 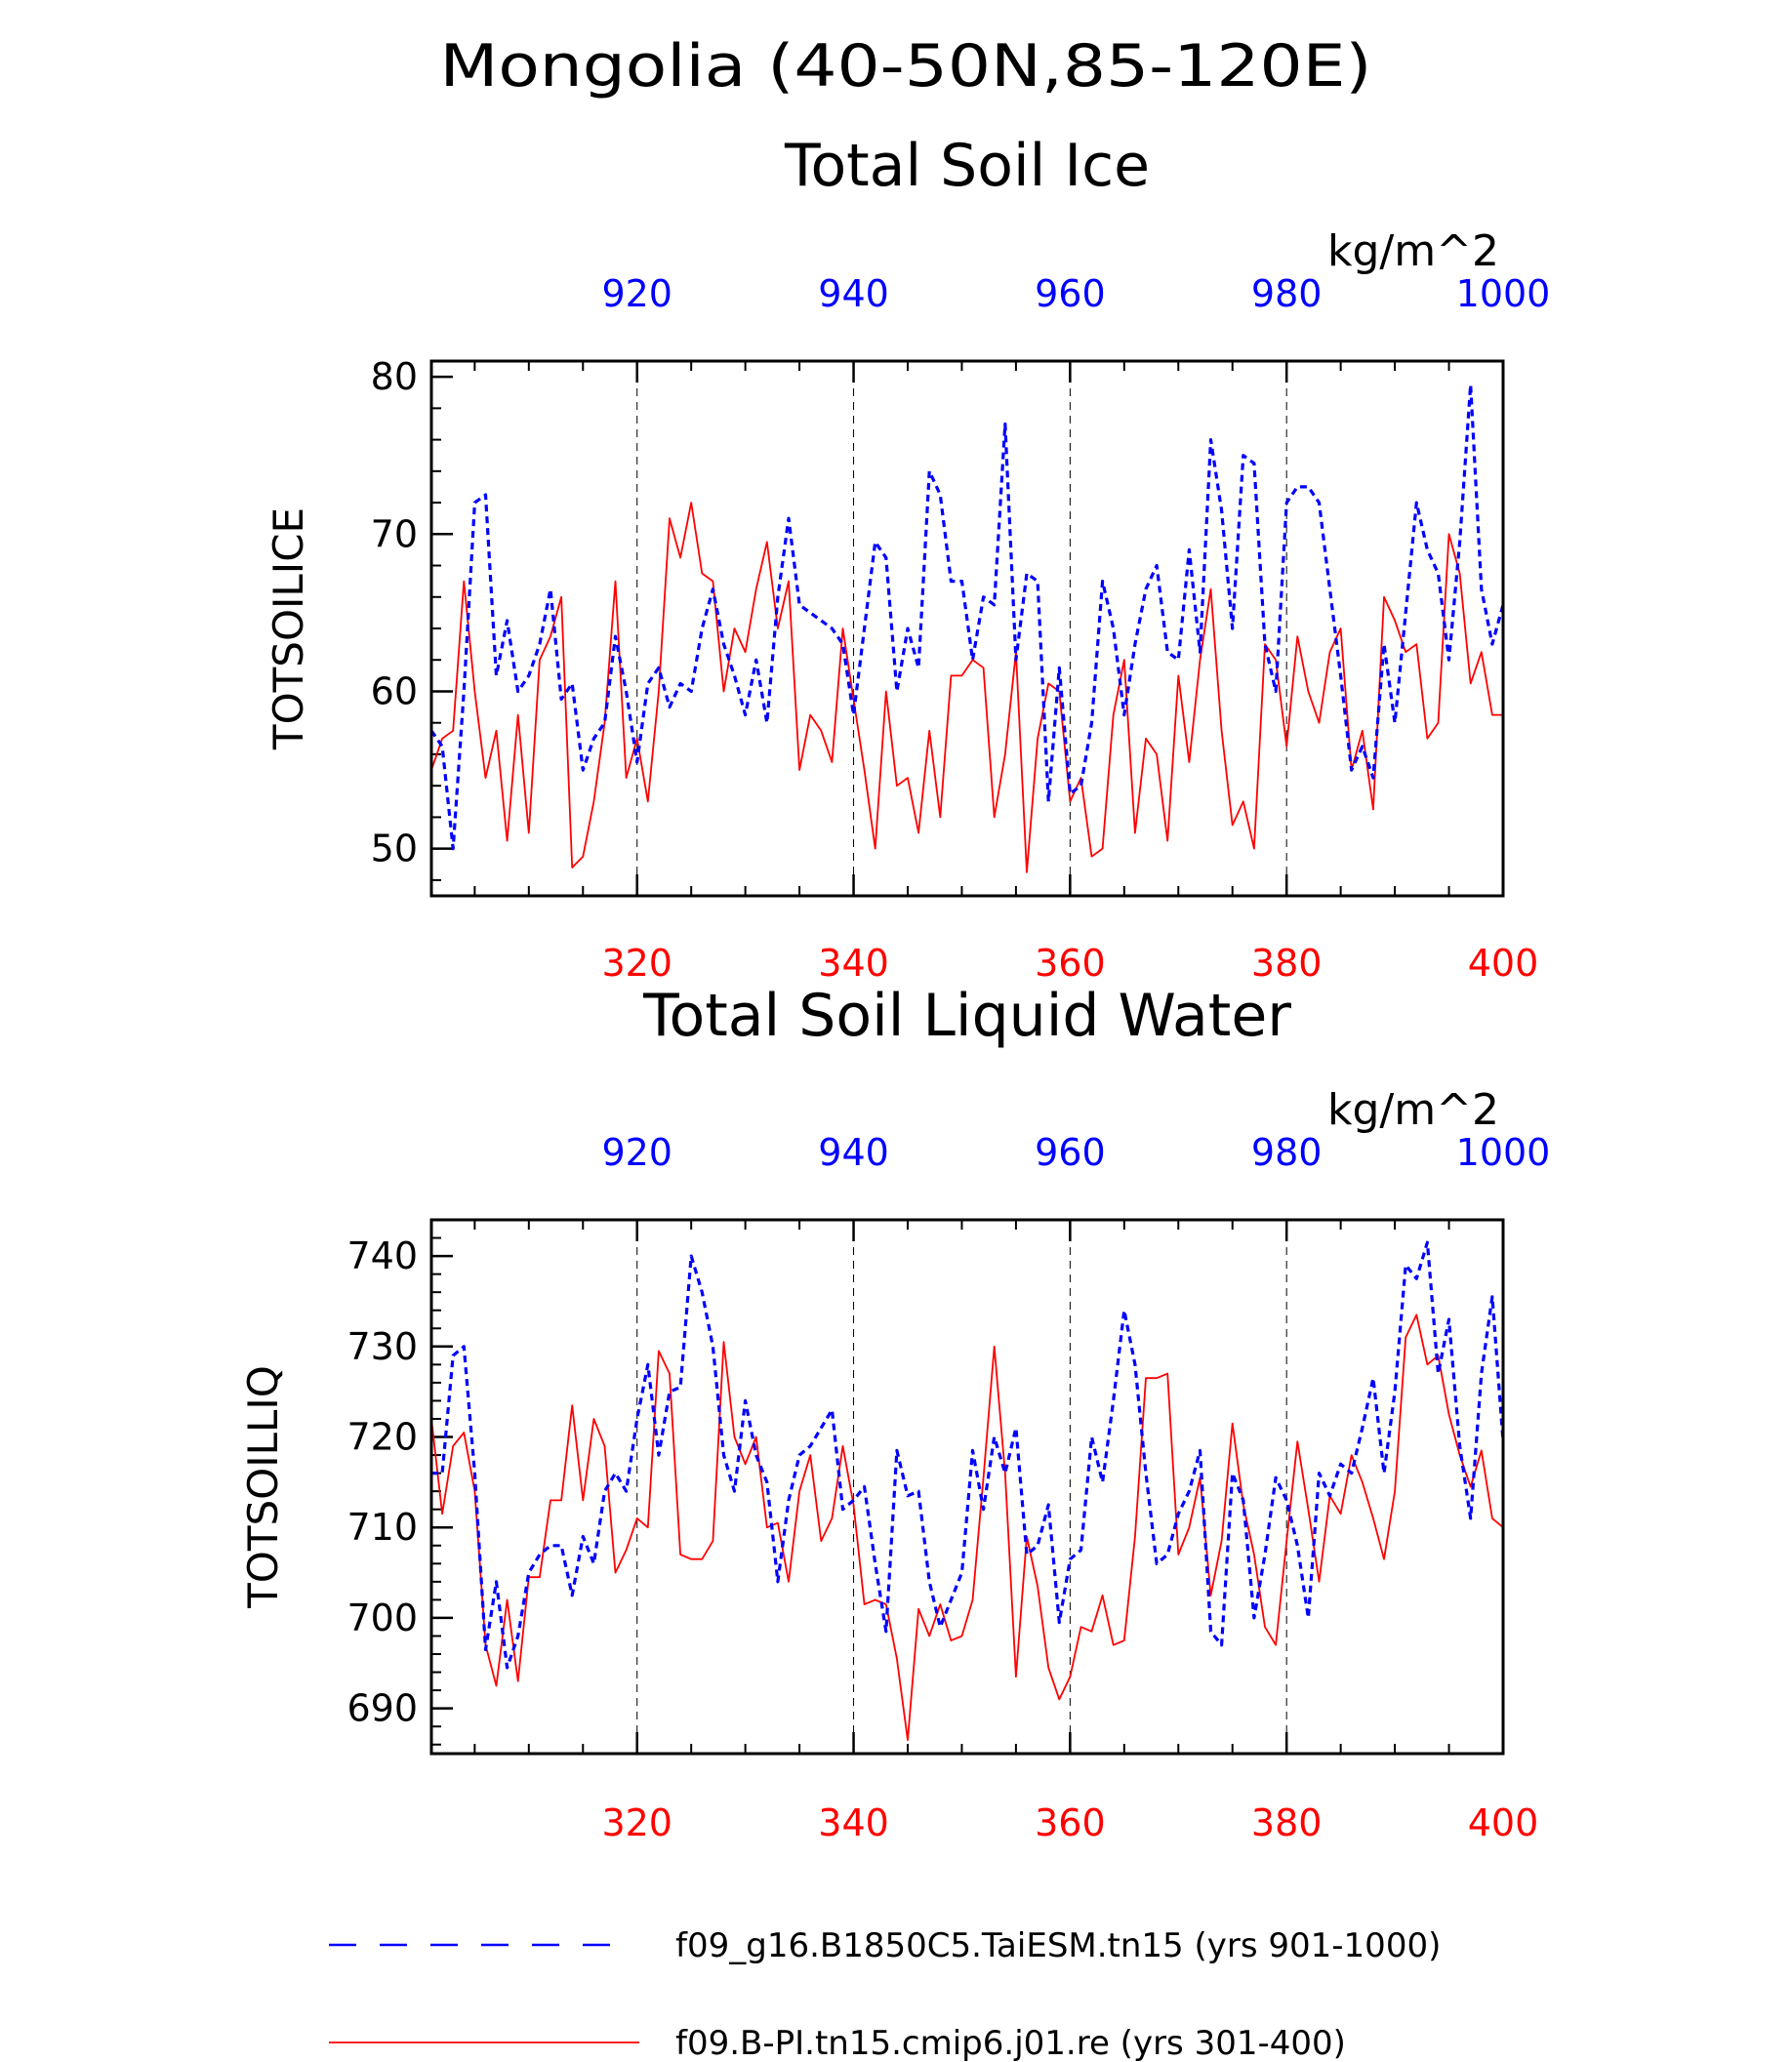 What do you see at coordinates (382, 1708) in the screenshot?
I see `y-tick-label: 690` at bounding box center [382, 1708].